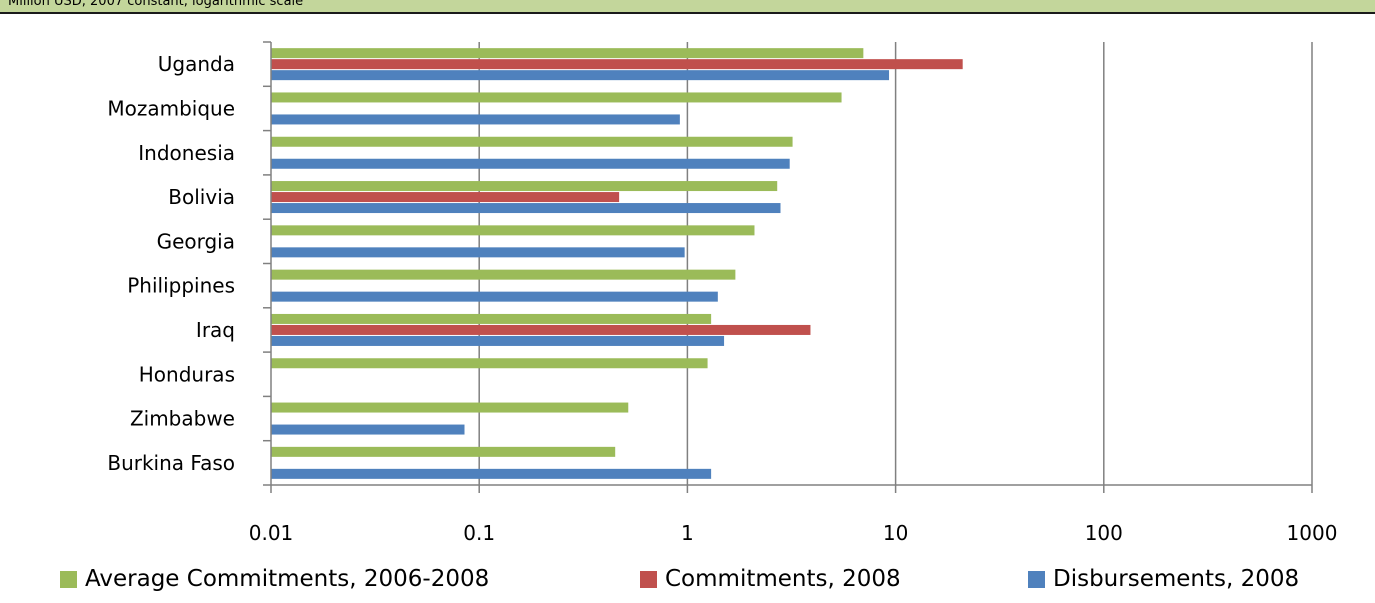 Image resolution: width=1375 pixels, height=603 pixels. I want to click on category-label-burkina-faso: Burkina Faso, so click(171, 463).